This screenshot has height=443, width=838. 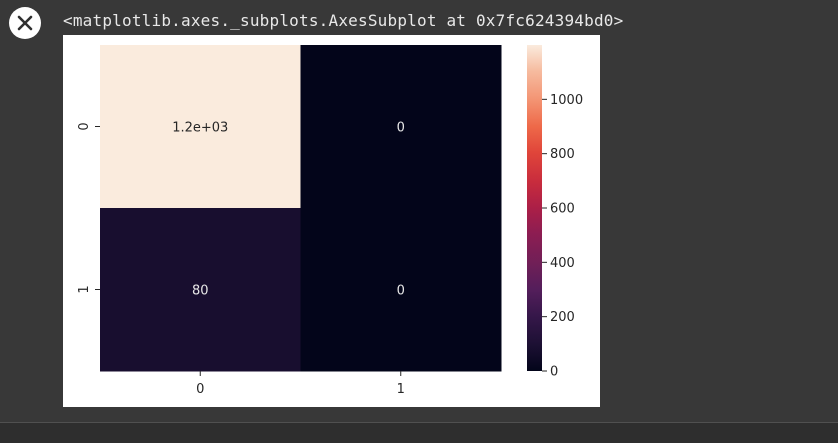 What do you see at coordinates (566, 100) in the screenshot?
I see `colorbar-tick-label: 1000` at bounding box center [566, 100].